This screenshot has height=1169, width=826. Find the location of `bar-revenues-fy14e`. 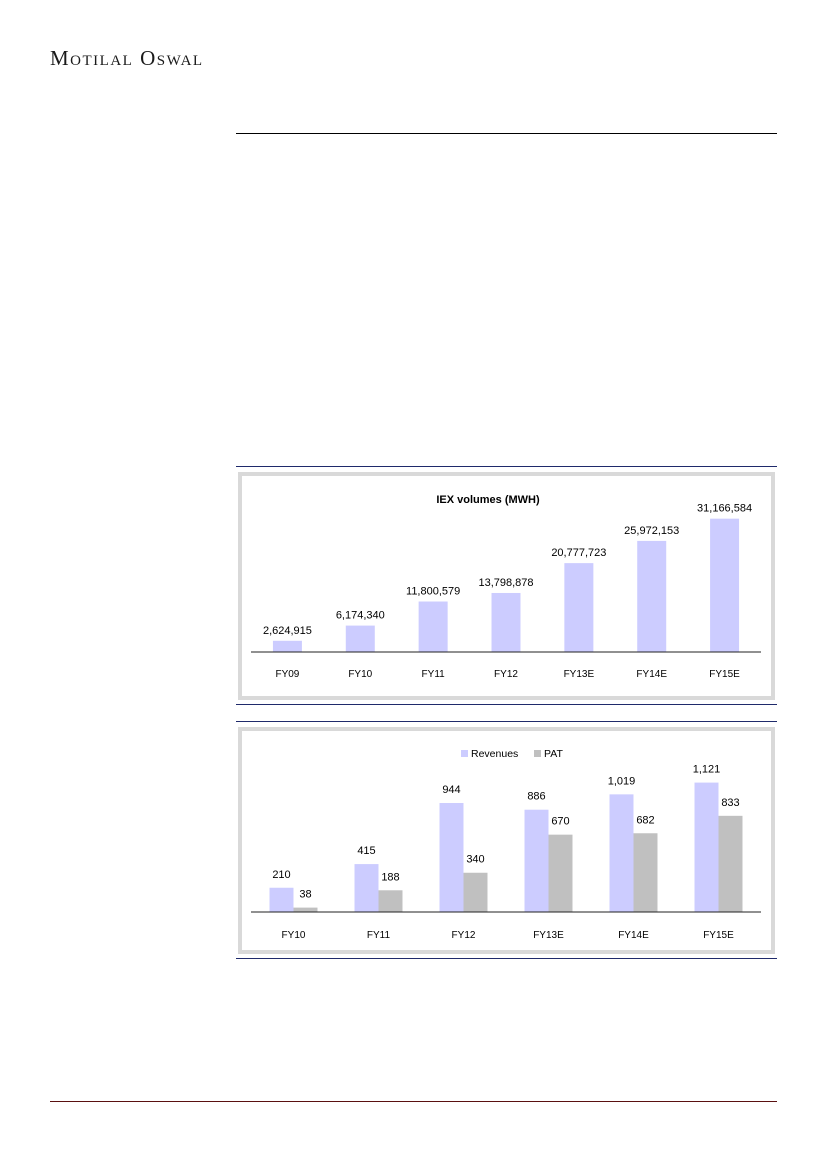

bar-revenues-fy14e is located at coordinates (621, 853).